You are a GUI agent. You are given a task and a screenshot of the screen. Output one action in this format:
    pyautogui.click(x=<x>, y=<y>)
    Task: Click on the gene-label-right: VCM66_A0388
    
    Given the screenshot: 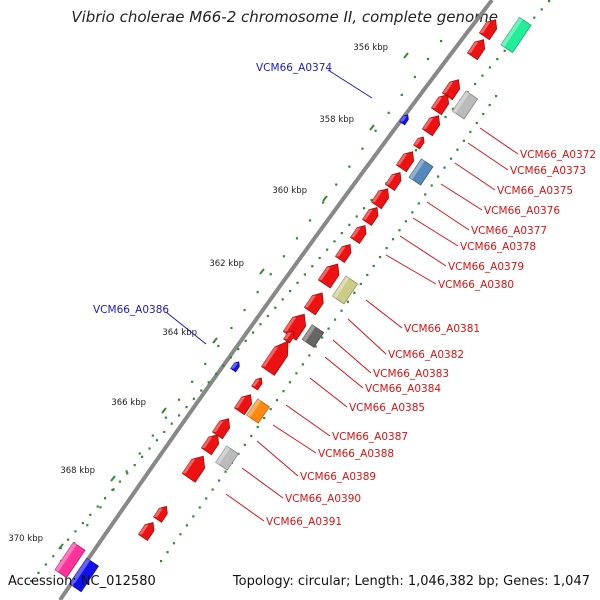 What is the action you would take?
    pyautogui.click(x=356, y=454)
    